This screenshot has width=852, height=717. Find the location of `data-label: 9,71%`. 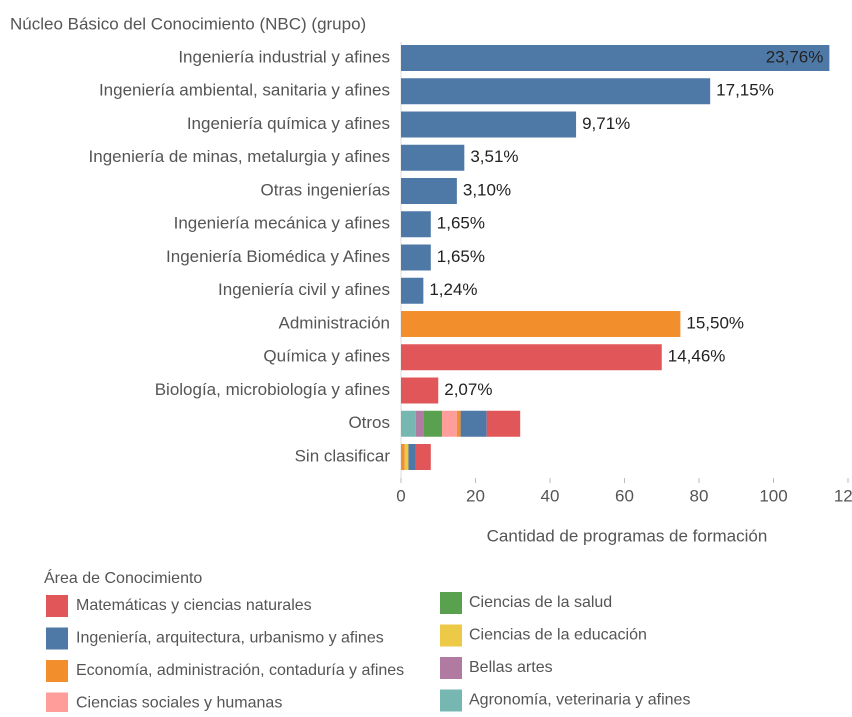

data-label: 9,71% is located at coordinates (606, 123).